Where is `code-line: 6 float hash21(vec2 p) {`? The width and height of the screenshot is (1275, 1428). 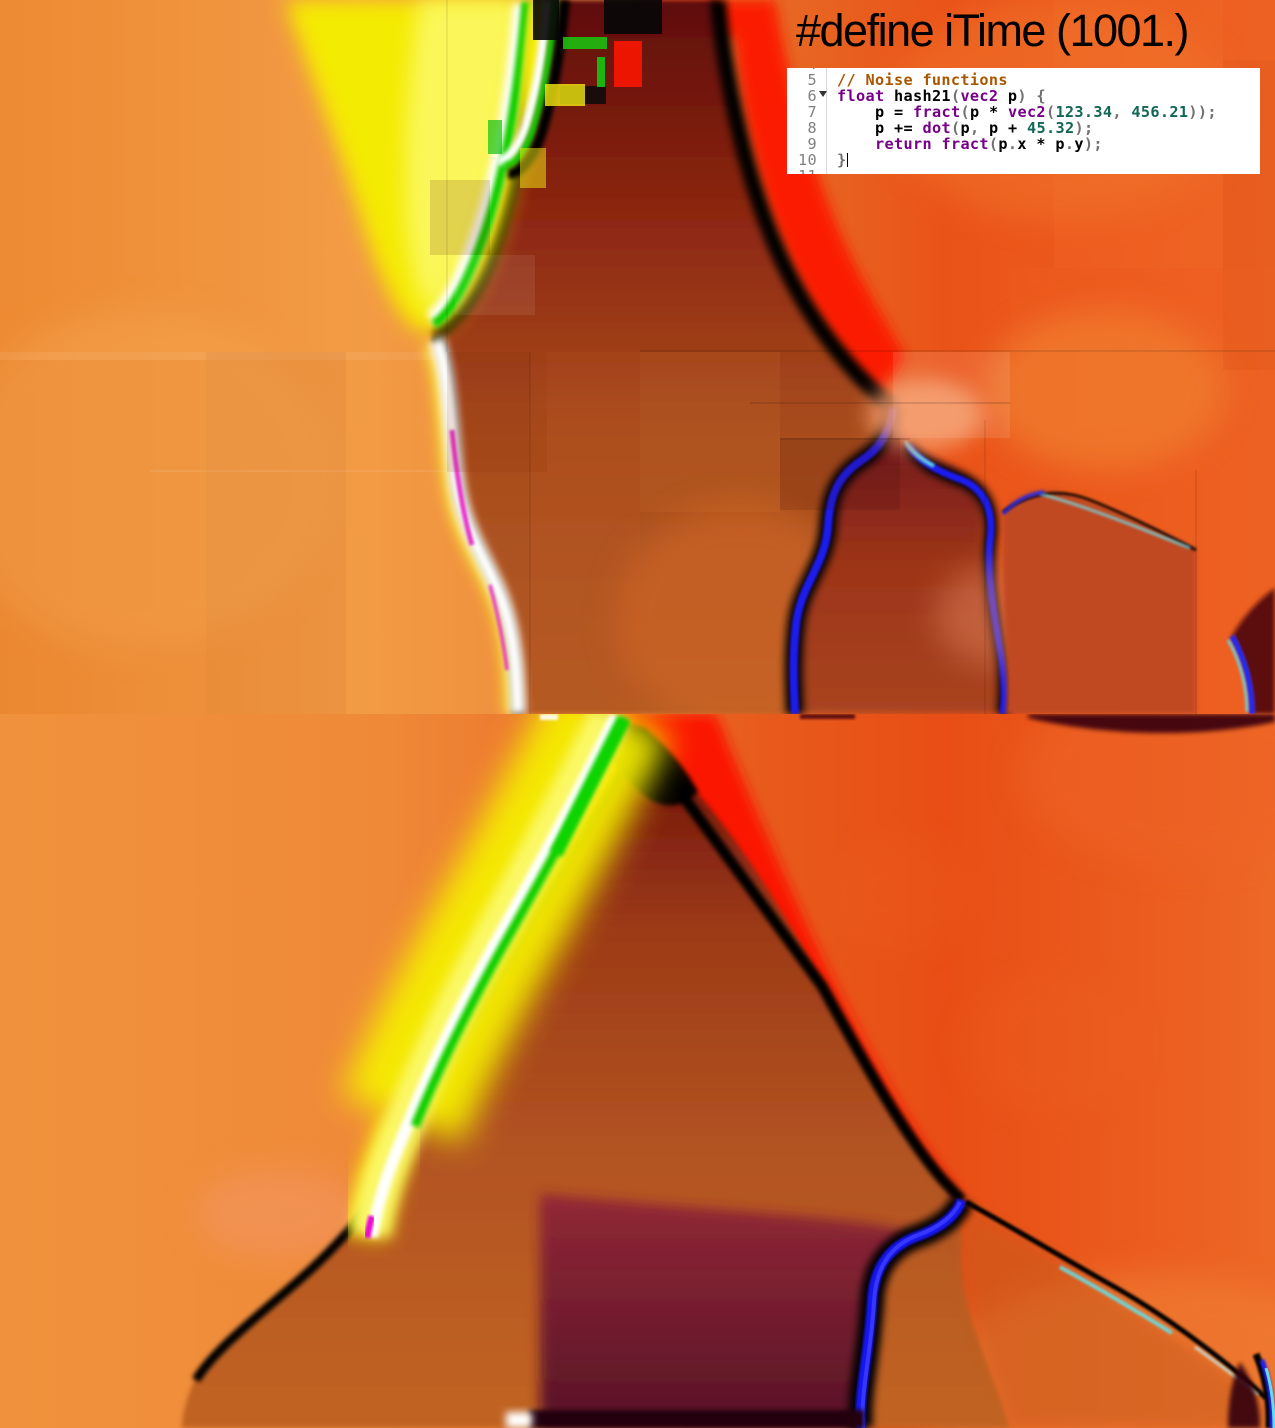 code-line: 6 float hash21(vec2 p) { is located at coordinates (1023, 96).